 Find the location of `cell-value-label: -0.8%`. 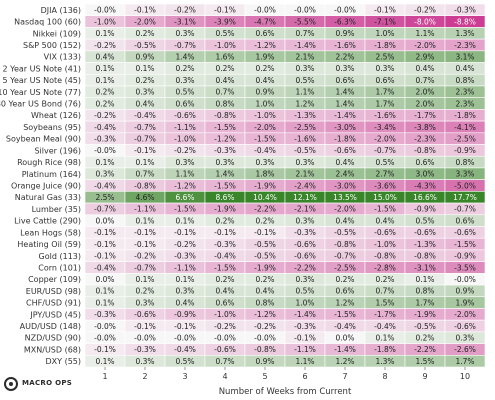

cell-value-label: -0.8% is located at coordinates (225, 115).